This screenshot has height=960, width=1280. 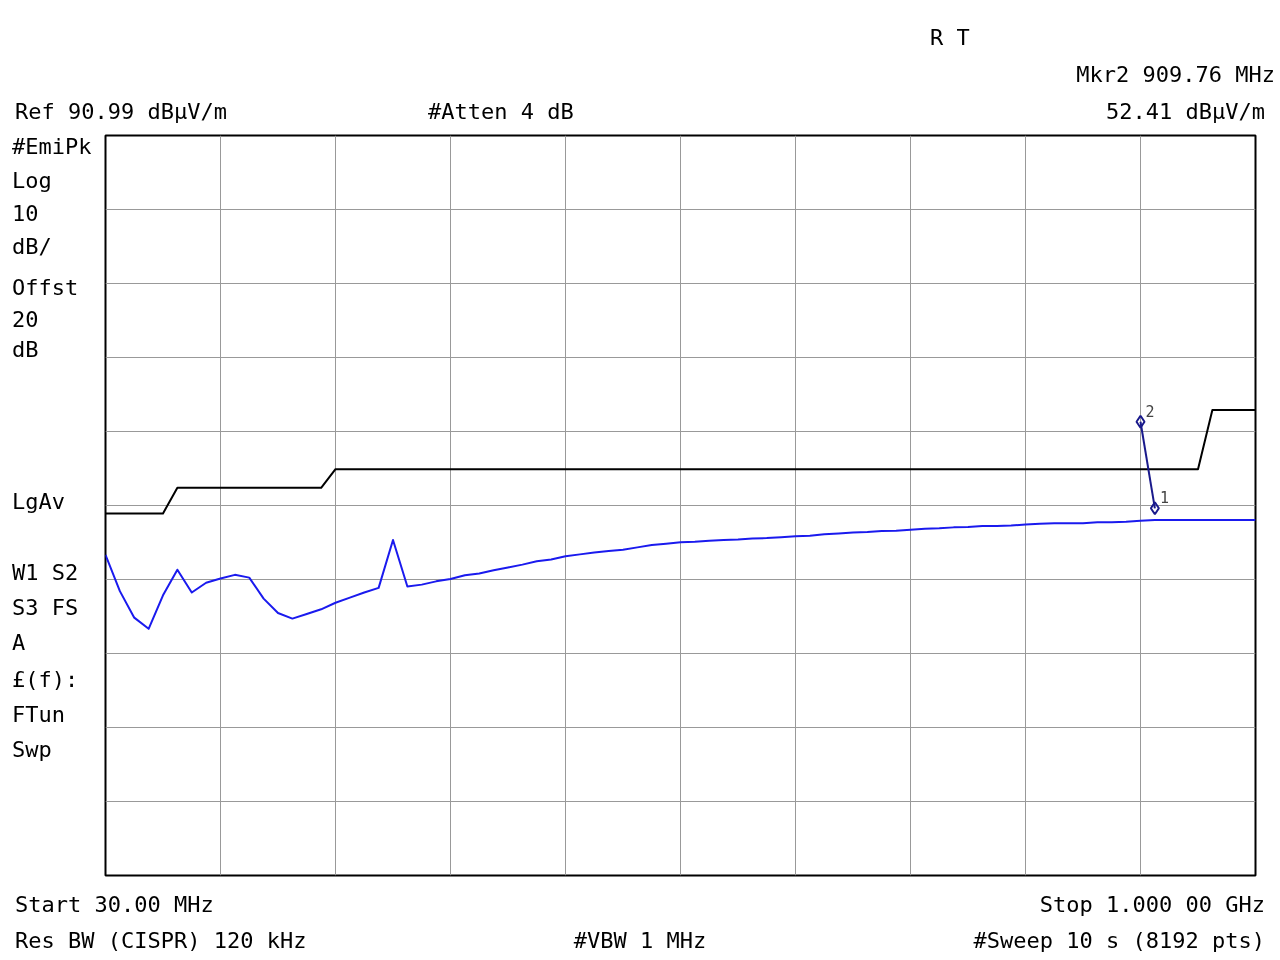 I want to click on text: Ref 90.99 dBμV/m, so click(x=121, y=112).